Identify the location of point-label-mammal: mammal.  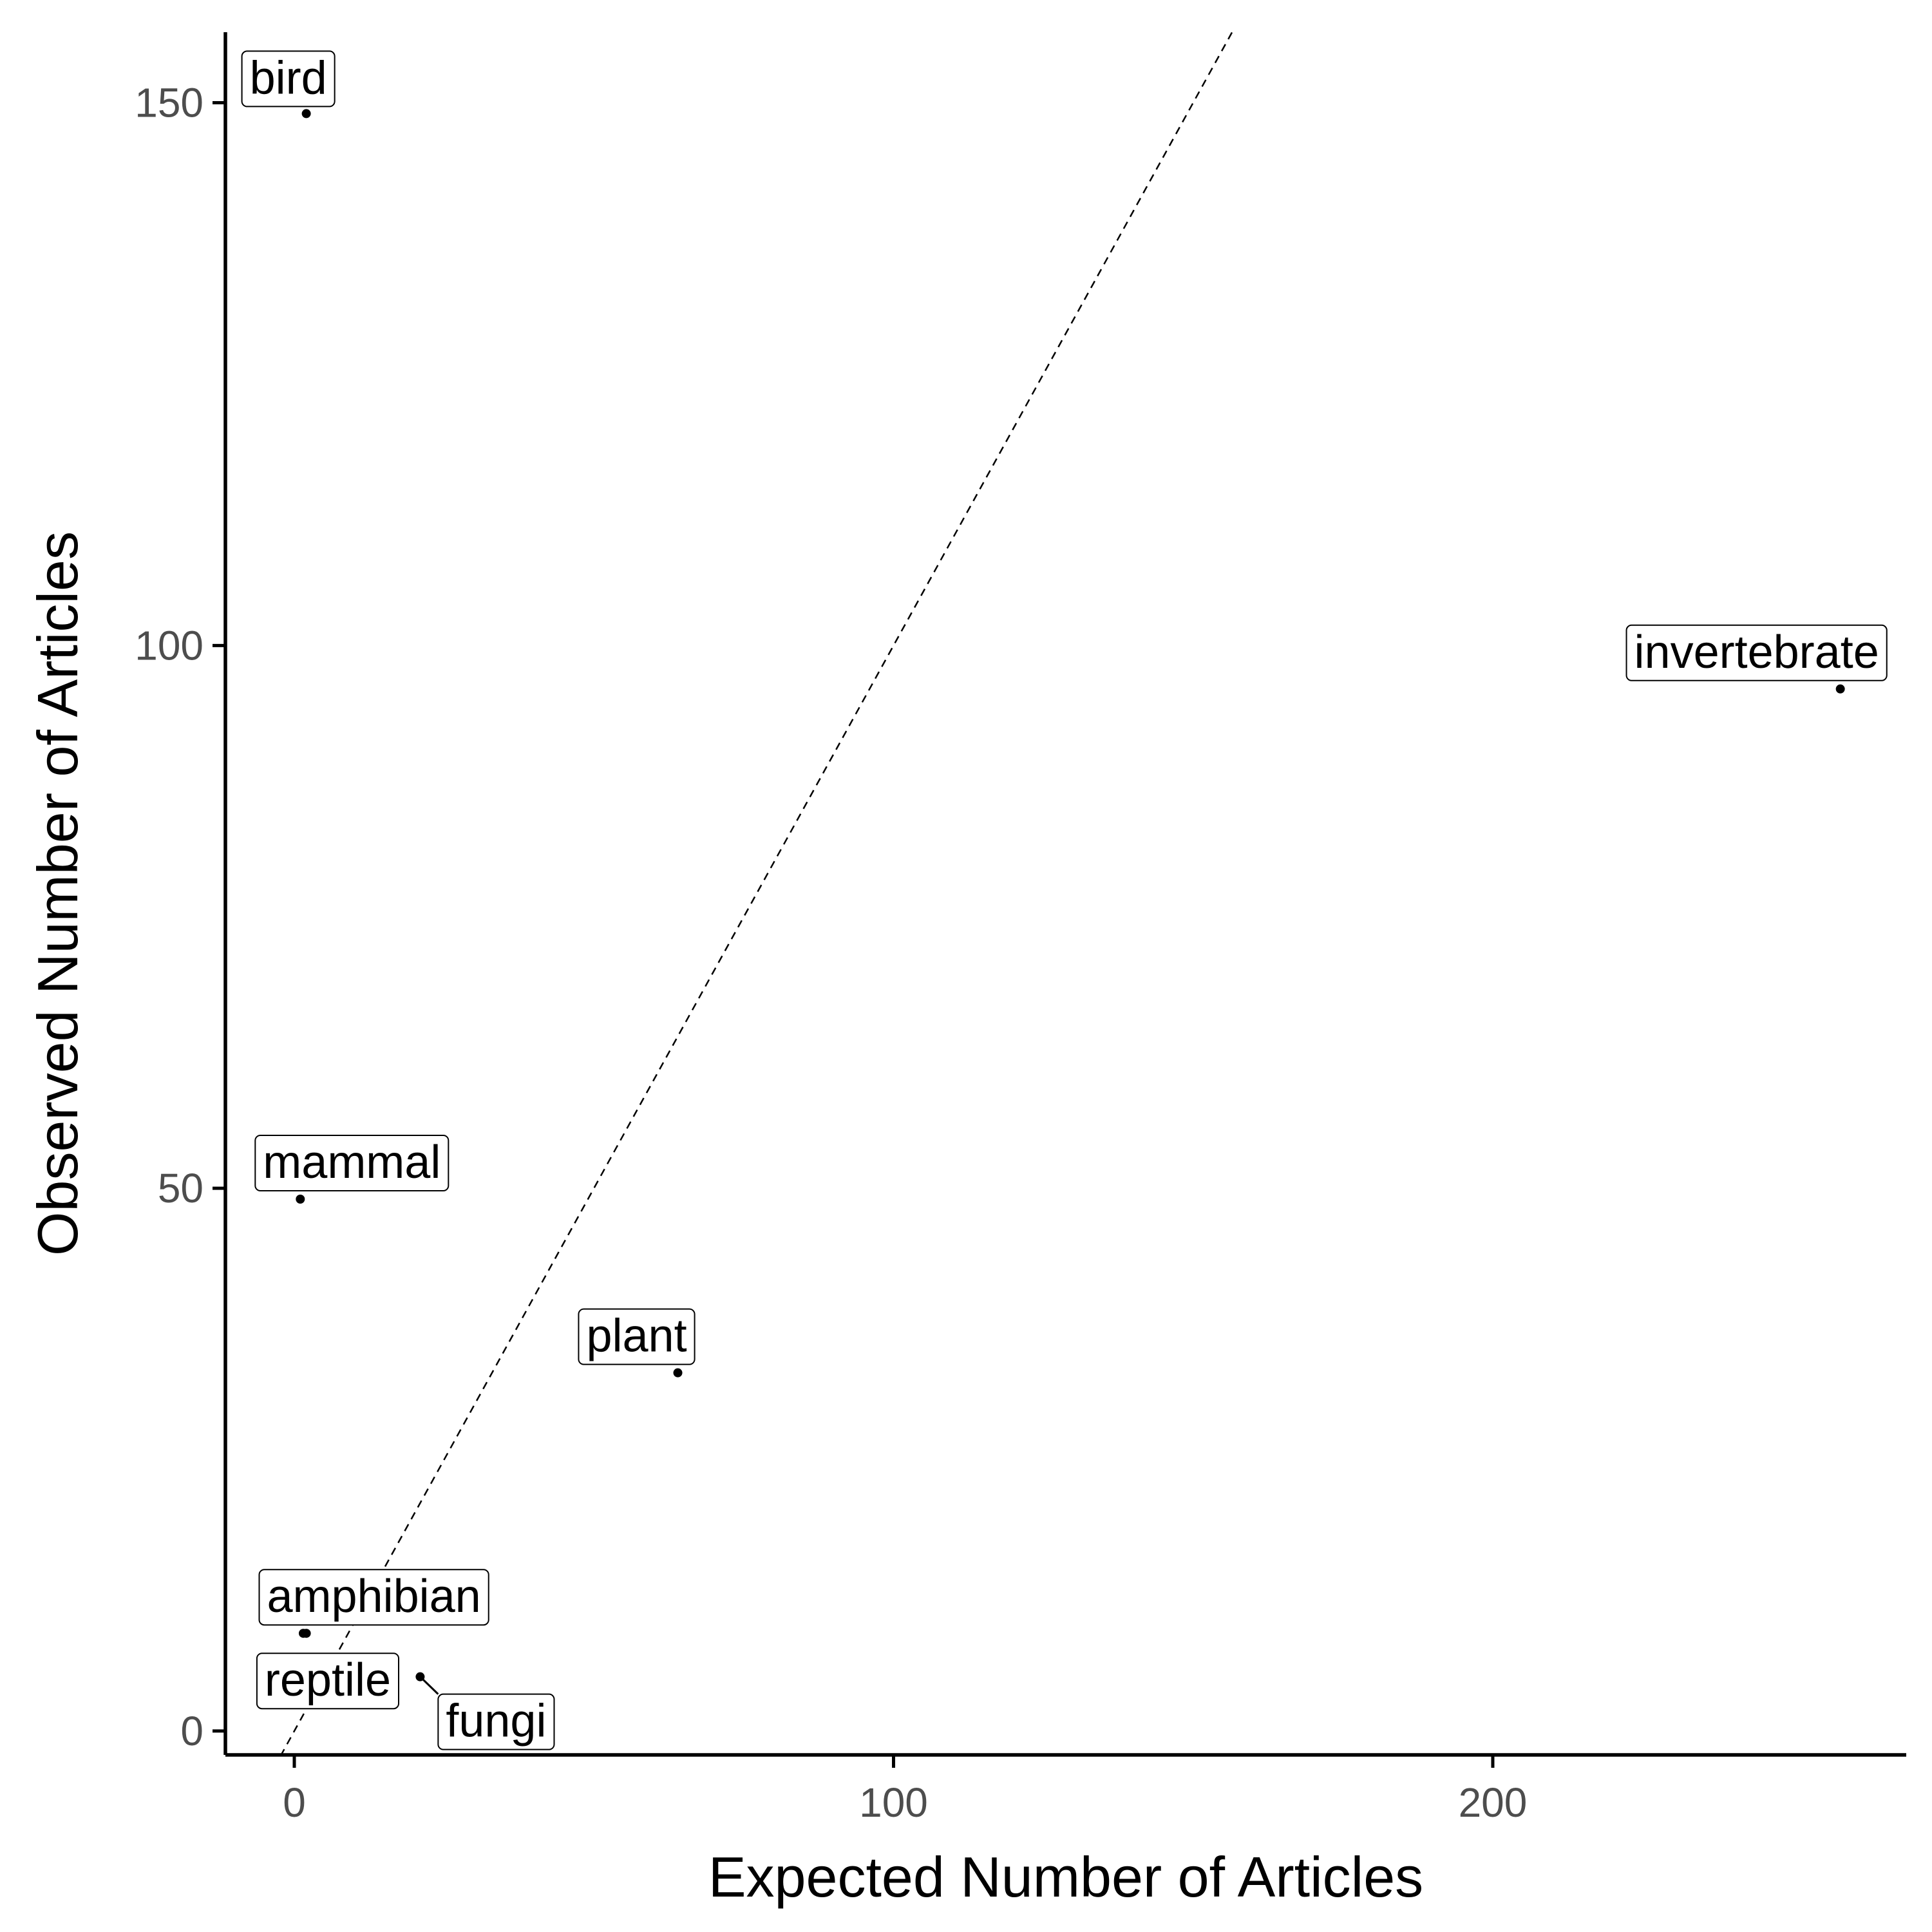
(352, 1162).